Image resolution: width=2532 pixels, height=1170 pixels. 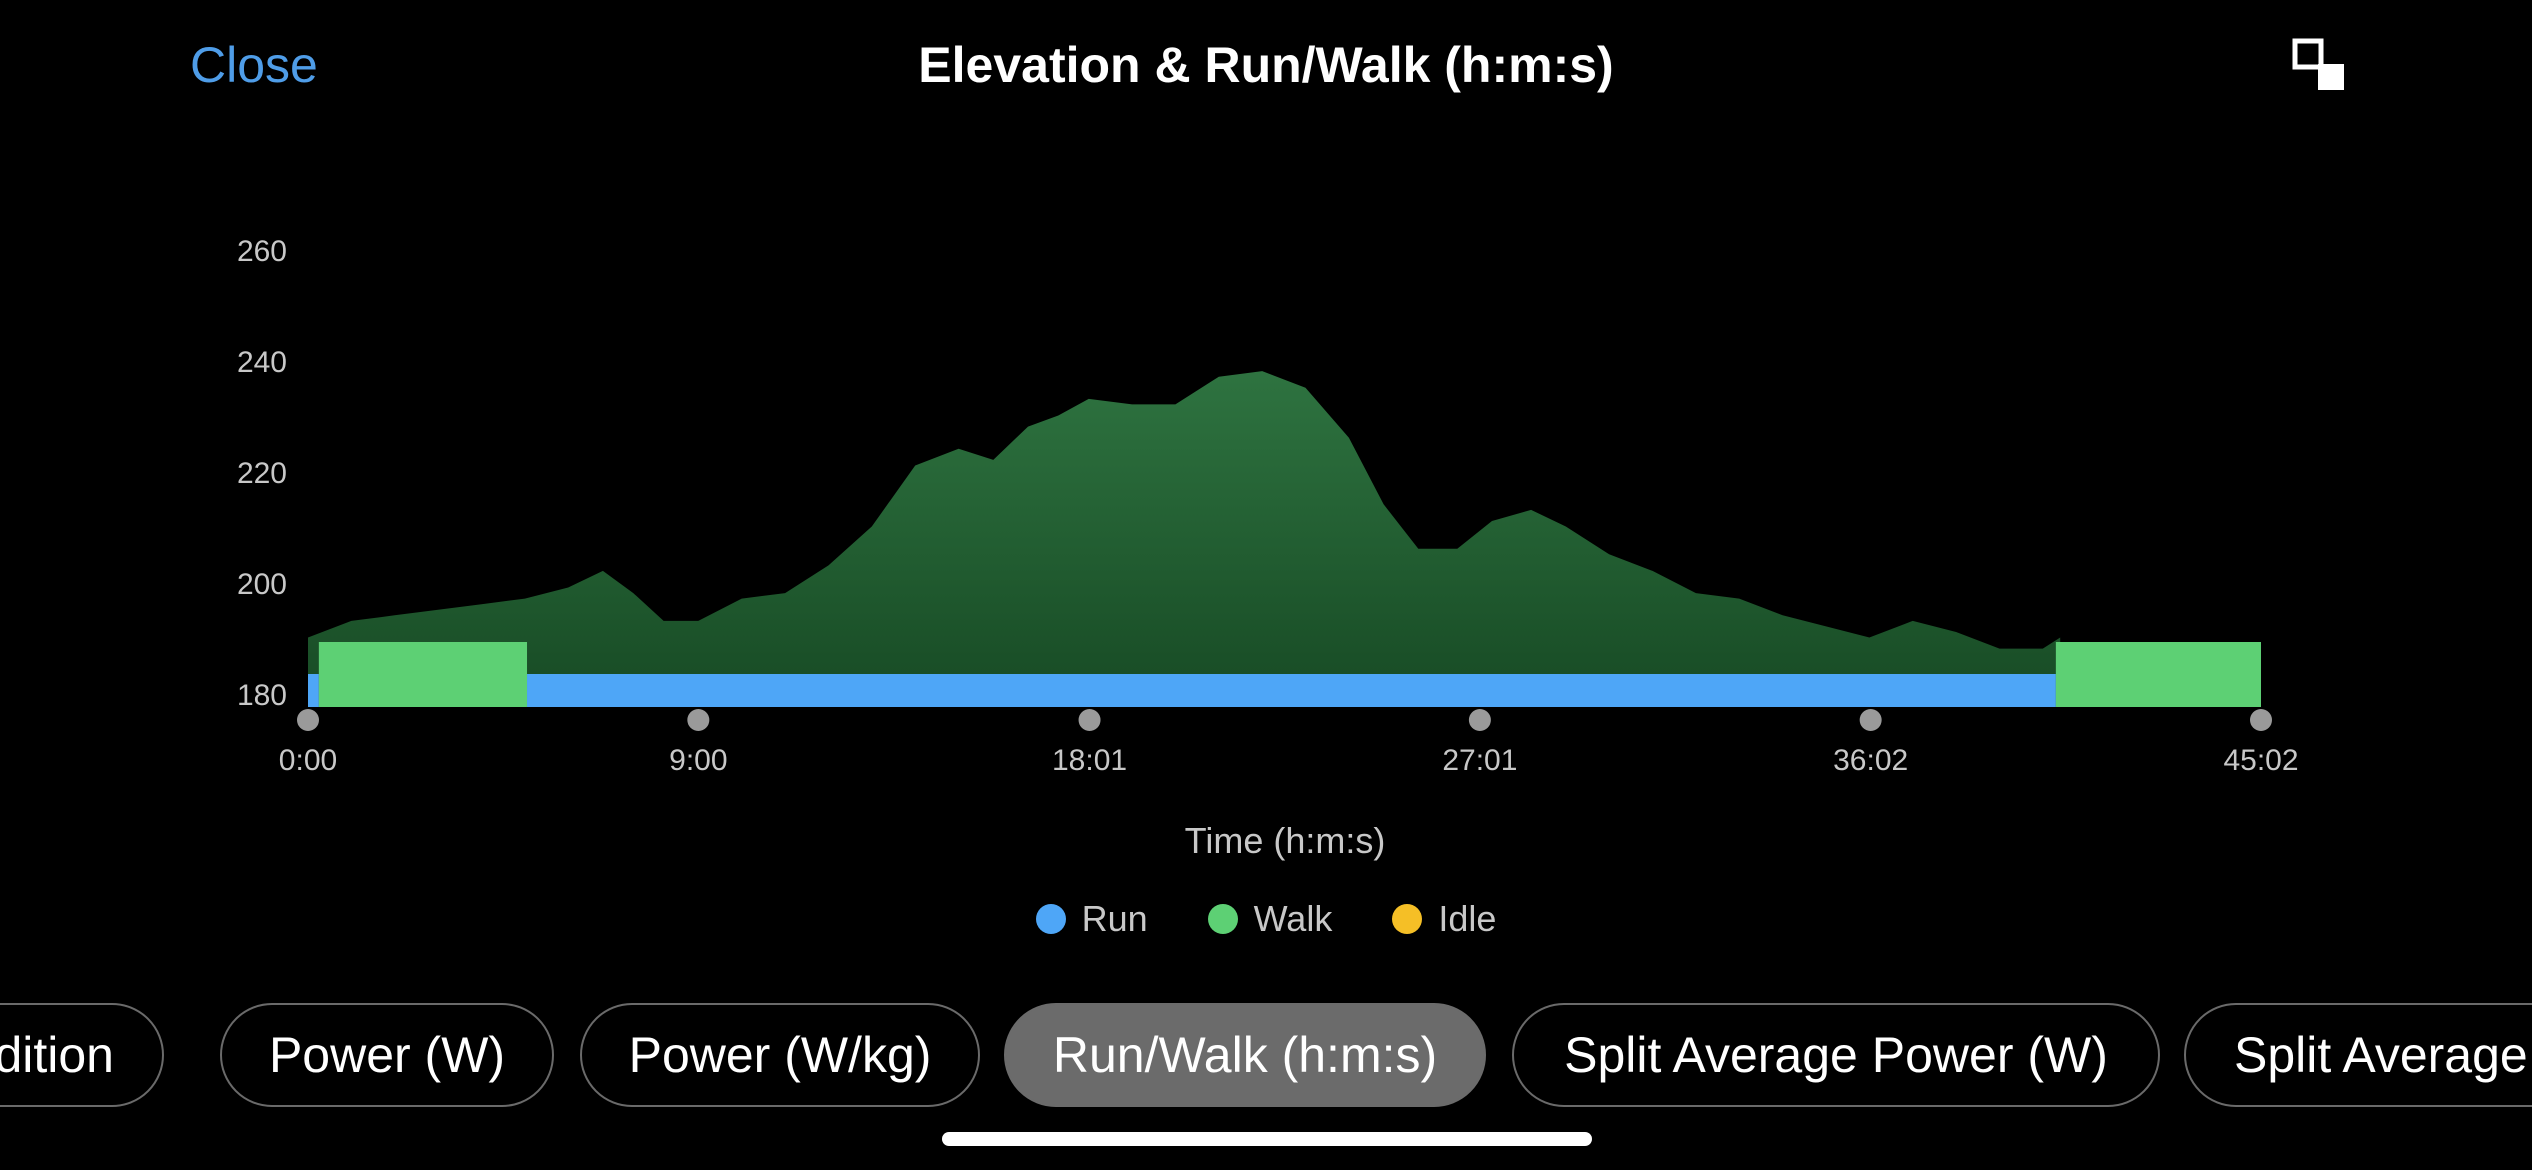 I want to click on tab-condition: Condition, so click(x=82, y=1055).